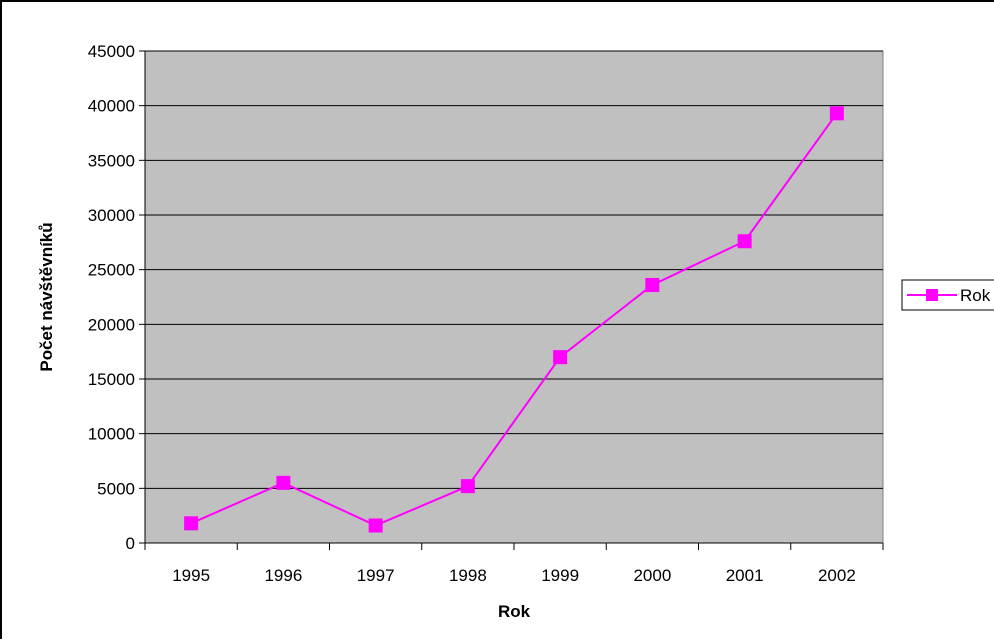  What do you see at coordinates (111, 434) in the screenshot?
I see `y-tick-label: 10000` at bounding box center [111, 434].